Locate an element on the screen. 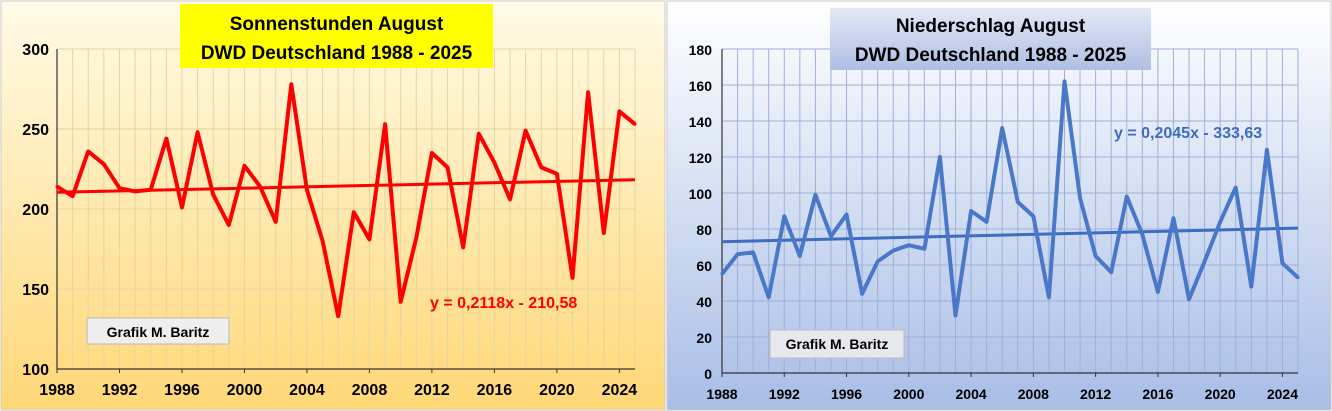 The height and width of the screenshot is (411, 1332). y-tick-label: 80 is located at coordinates (704, 230).